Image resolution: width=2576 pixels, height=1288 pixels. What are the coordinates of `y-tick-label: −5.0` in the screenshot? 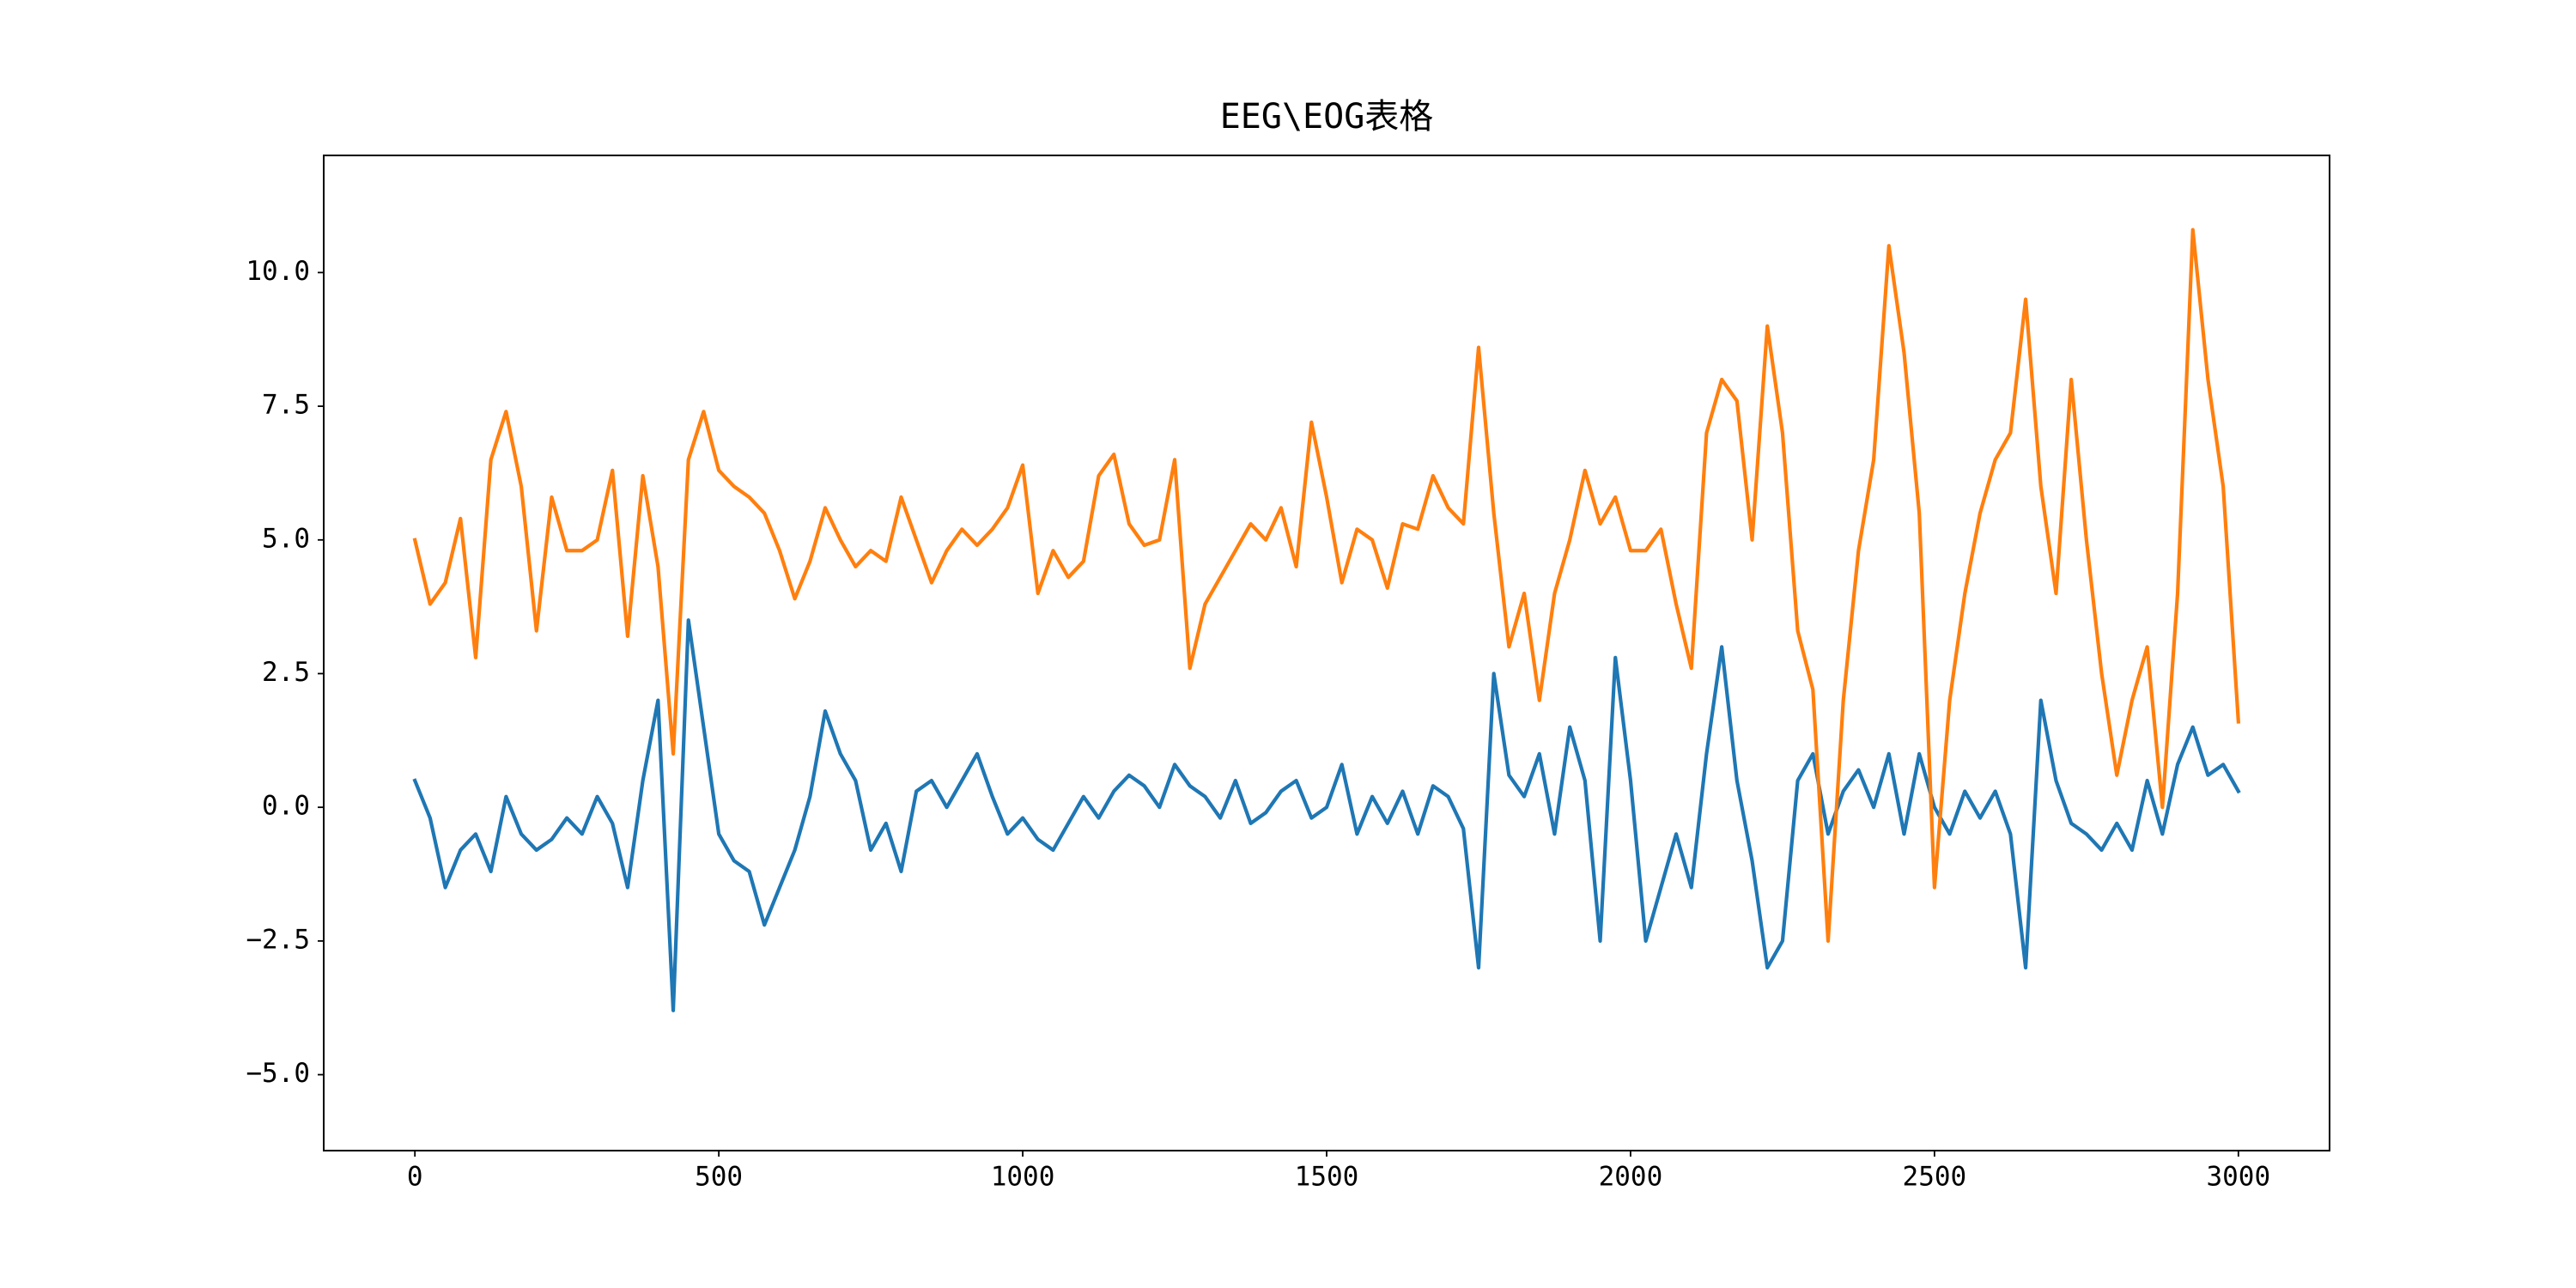 It's located at (278, 1074).